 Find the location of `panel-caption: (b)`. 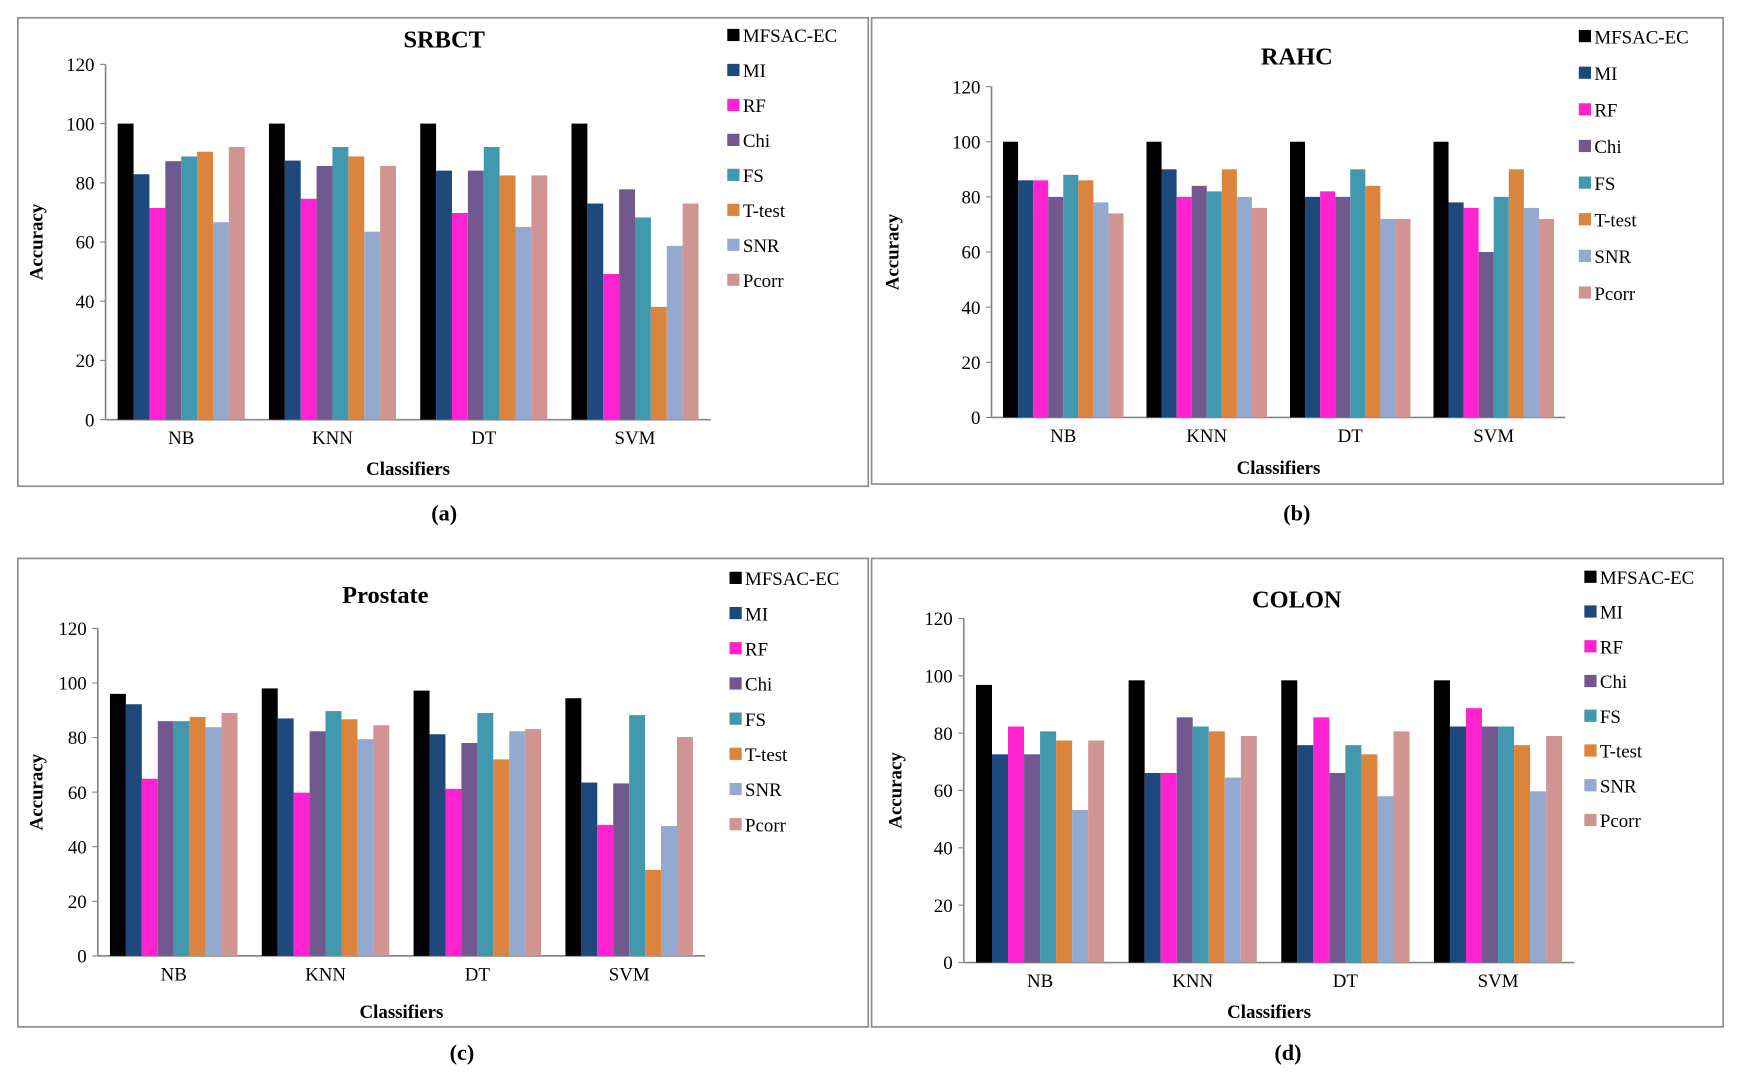

panel-caption: (b) is located at coordinates (1296, 513).